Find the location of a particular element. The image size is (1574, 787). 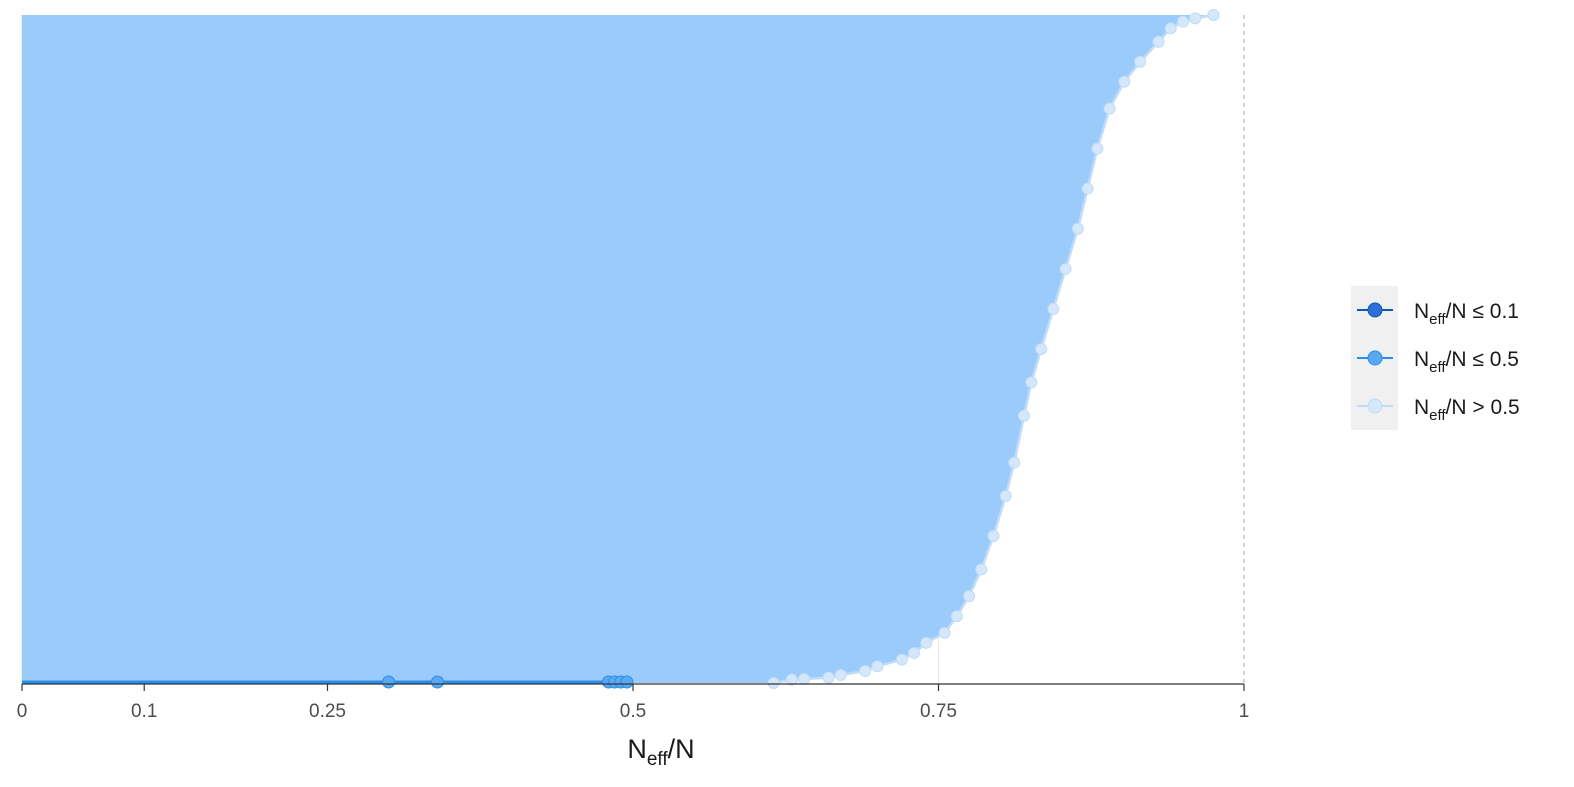

x-tick-label-2: 0.25 is located at coordinates (327, 711).